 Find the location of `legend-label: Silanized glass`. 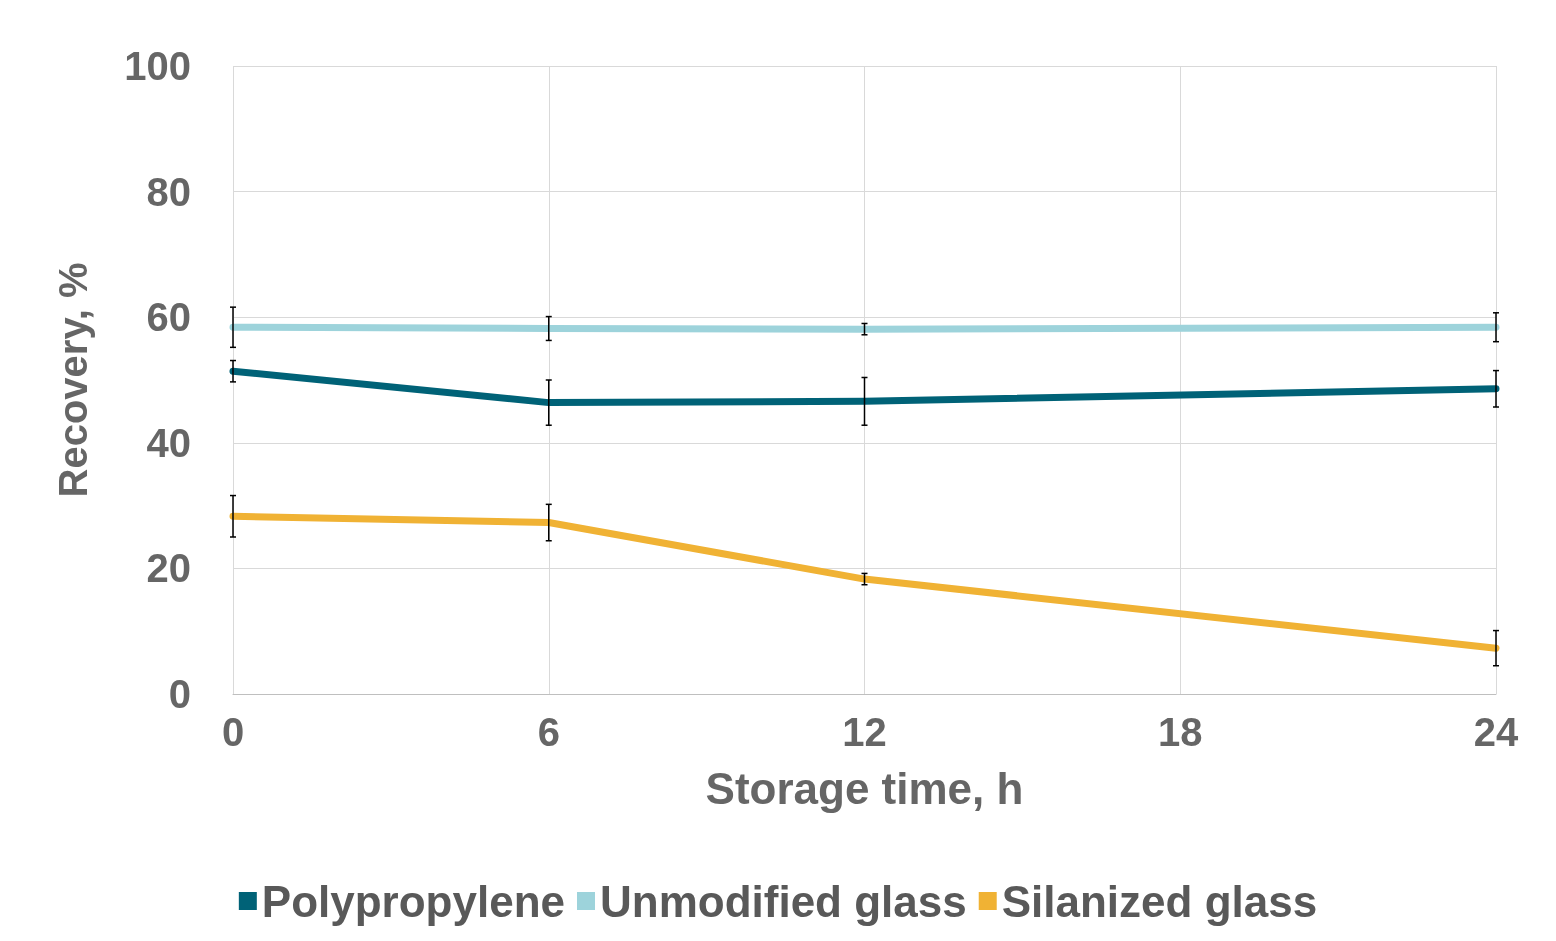

legend-label: Silanized glass is located at coordinates (1159, 901).